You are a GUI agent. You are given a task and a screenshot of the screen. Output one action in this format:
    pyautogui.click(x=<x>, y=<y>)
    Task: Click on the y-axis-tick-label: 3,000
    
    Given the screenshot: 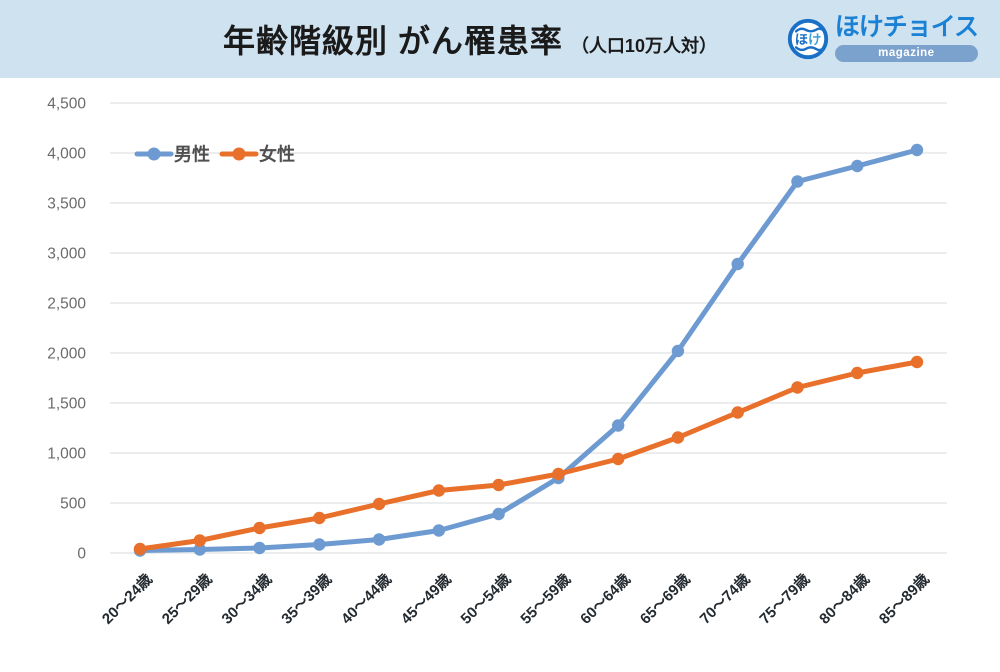 What is the action you would take?
    pyautogui.click(x=66, y=254)
    